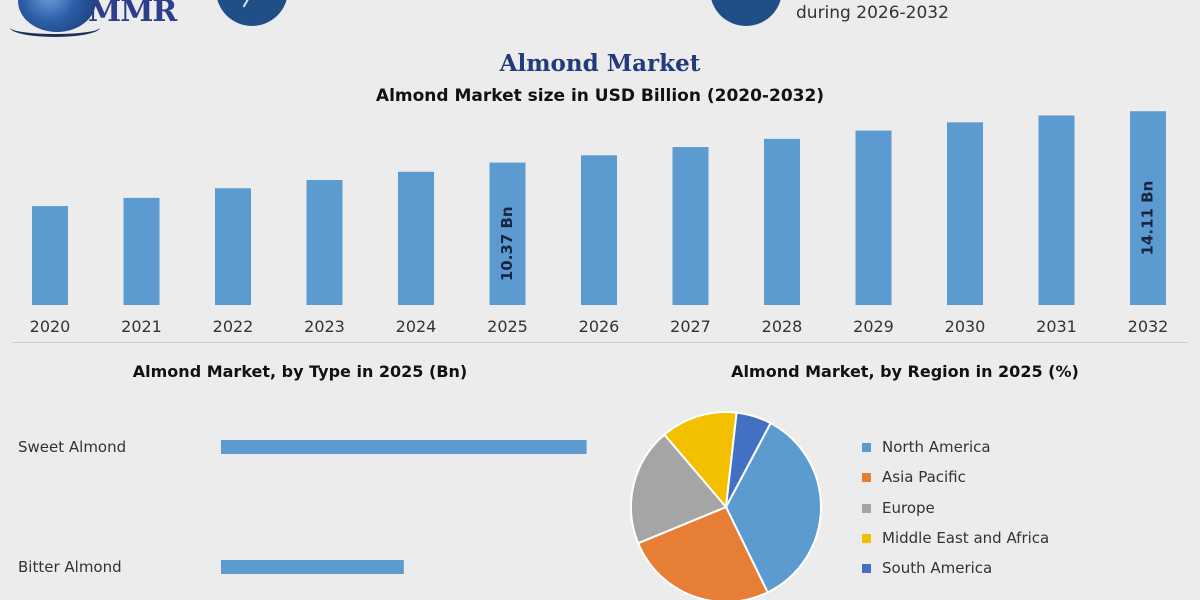  I want to click on slice-europe, so click(679, 489).